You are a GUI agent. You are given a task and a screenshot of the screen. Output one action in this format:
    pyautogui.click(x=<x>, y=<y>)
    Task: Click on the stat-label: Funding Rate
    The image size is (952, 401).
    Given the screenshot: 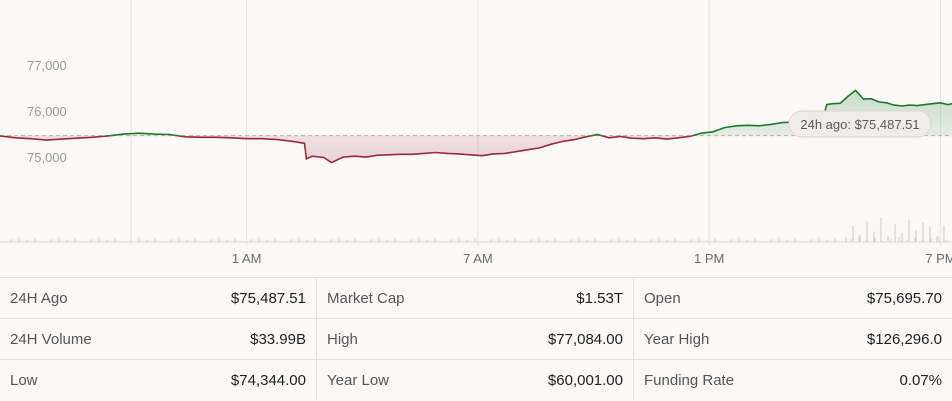 What is the action you would take?
    pyautogui.click(x=689, y=380)
    